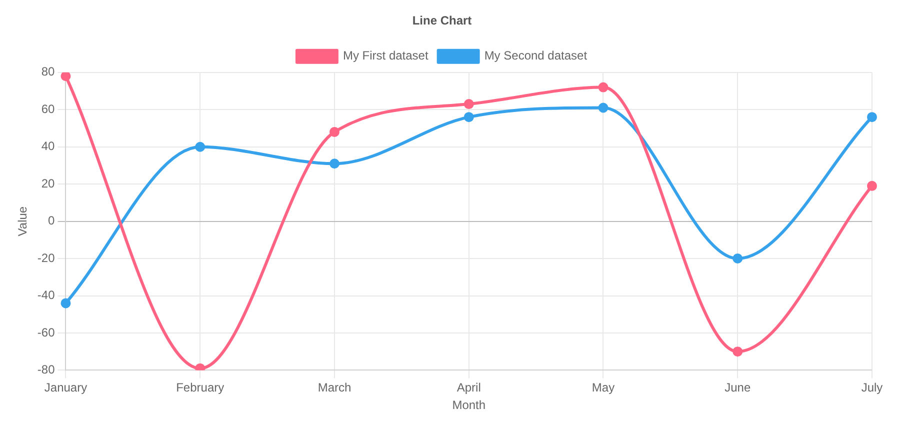 The width and height of the screenshot is (902, 423). Describe the element at coordinates (52, 221) in the screenshot. I see `y-tick-label: 0` at that location.